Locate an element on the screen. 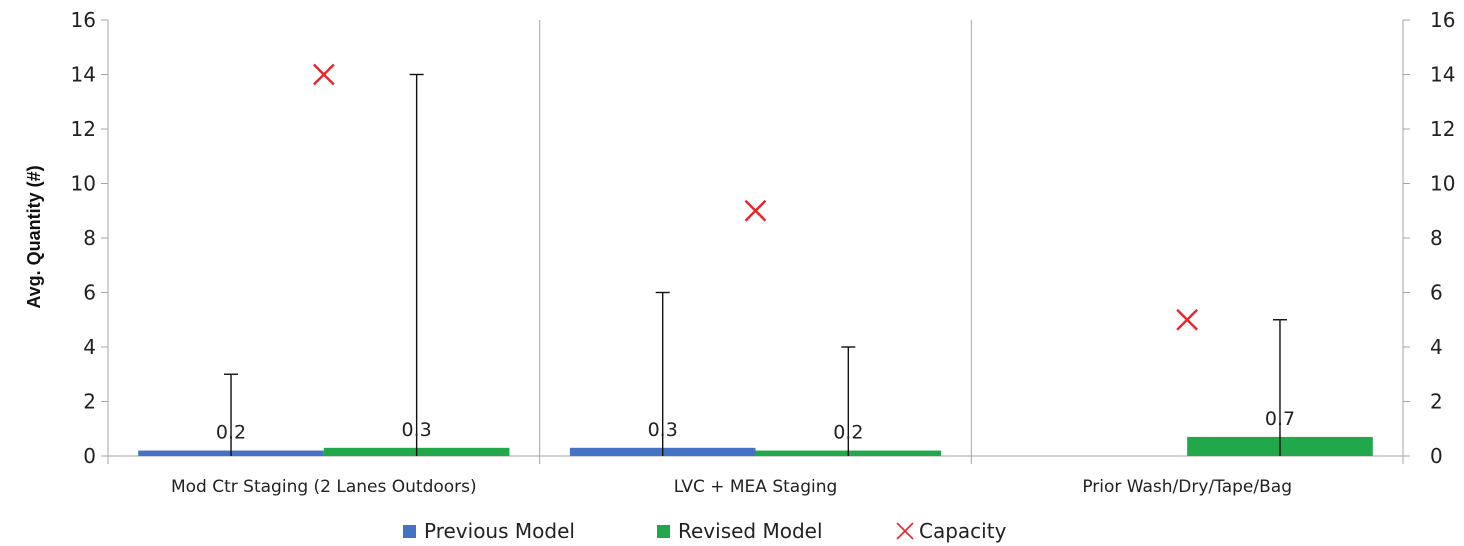 The height and width of the screenshot is (546, 1464). secondary-y-tick-label: 12 is located at coordinates (1442, 129).